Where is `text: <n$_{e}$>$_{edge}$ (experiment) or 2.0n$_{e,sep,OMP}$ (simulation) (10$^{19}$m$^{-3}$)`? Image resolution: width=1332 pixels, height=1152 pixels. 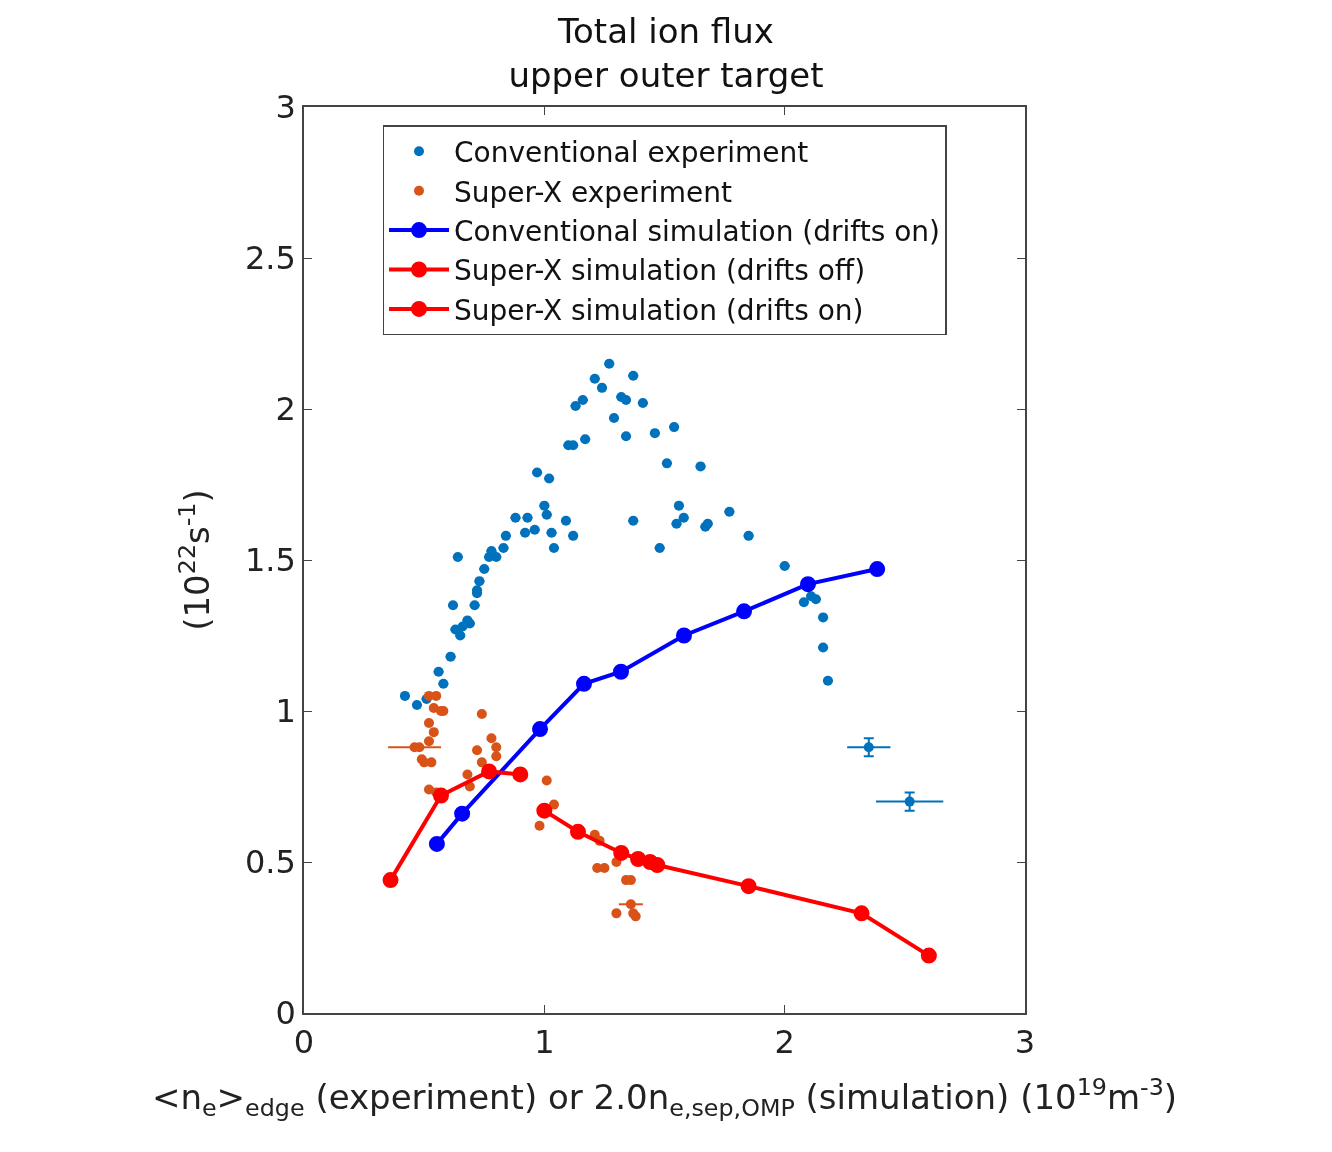
text: <n$_{e}$>$_{edge}$ (experiment) or 2.0n$_{e,sep,OMP}$ (simulation) (10$^{19}$m$^{-3}$) is located at coordinates (664, 1097).